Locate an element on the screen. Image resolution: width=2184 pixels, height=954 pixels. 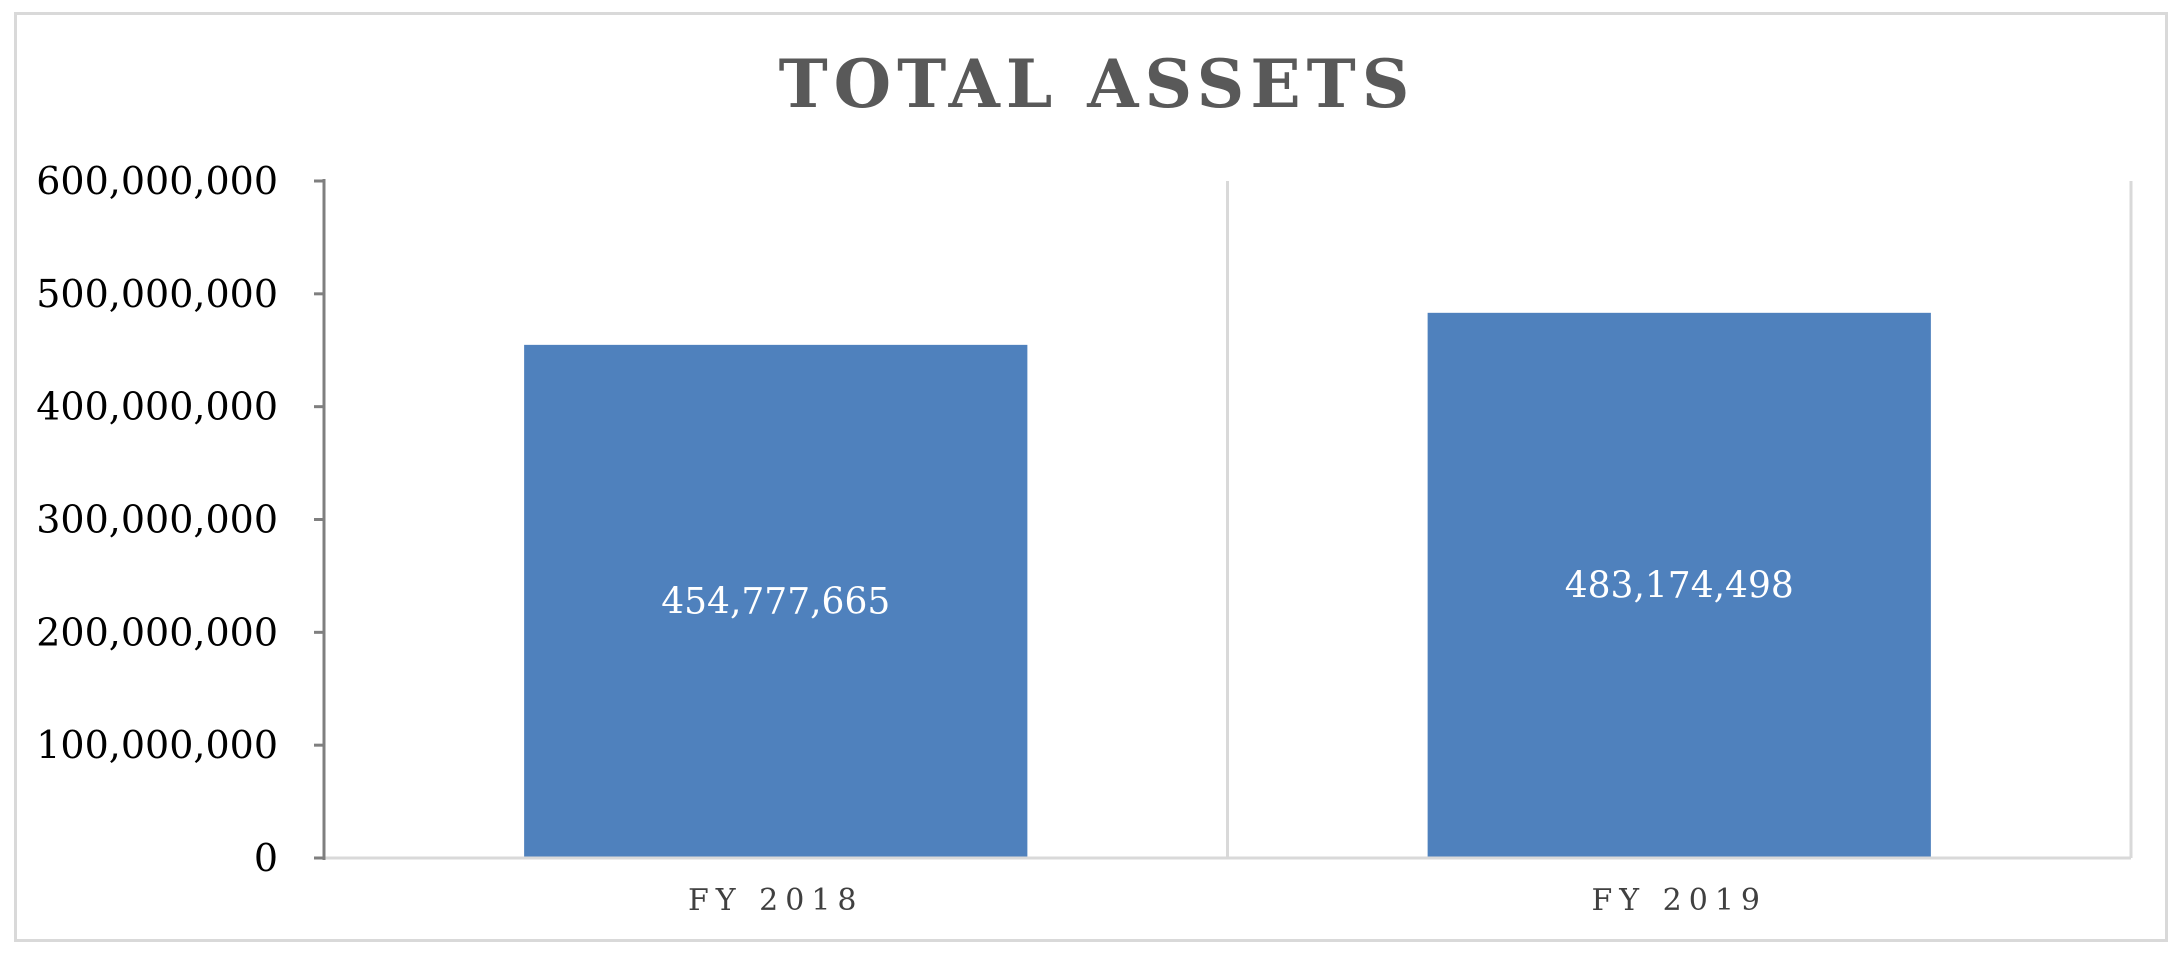
x-tick-label: FY 2019 is located at coordinates (1679, 900).